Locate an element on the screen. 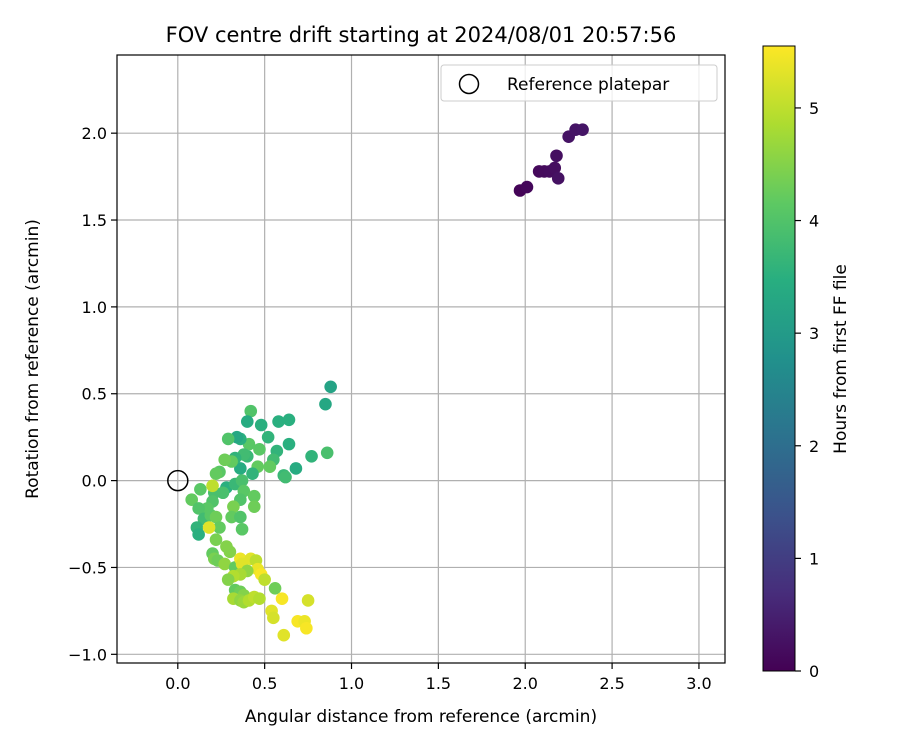 The image size is (900, 750). legend-label: Reference platepar is located at coordinates (588, 85).